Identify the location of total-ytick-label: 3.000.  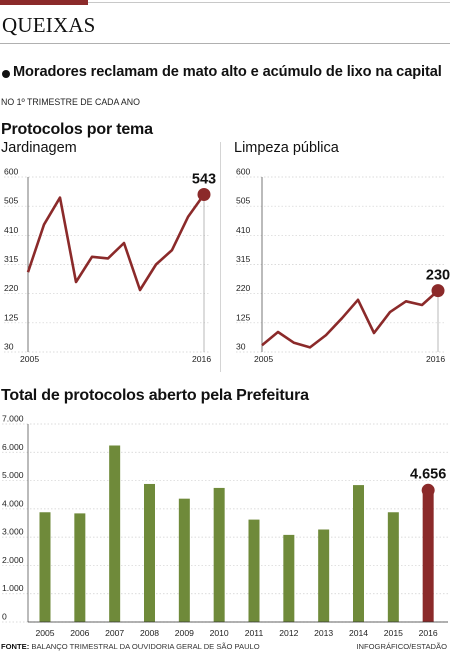
(13, 532).